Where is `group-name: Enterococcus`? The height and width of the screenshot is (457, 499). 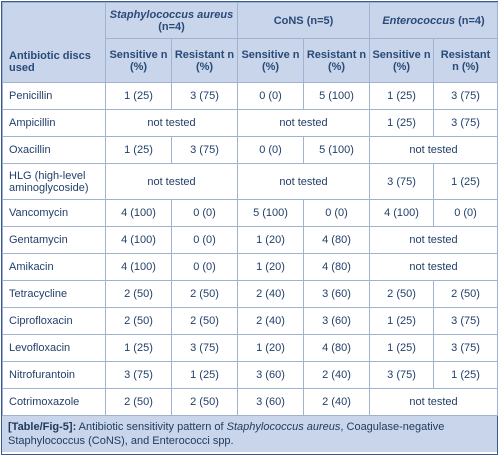
group-name: Enterococcus is located at coordinates (419, 20).